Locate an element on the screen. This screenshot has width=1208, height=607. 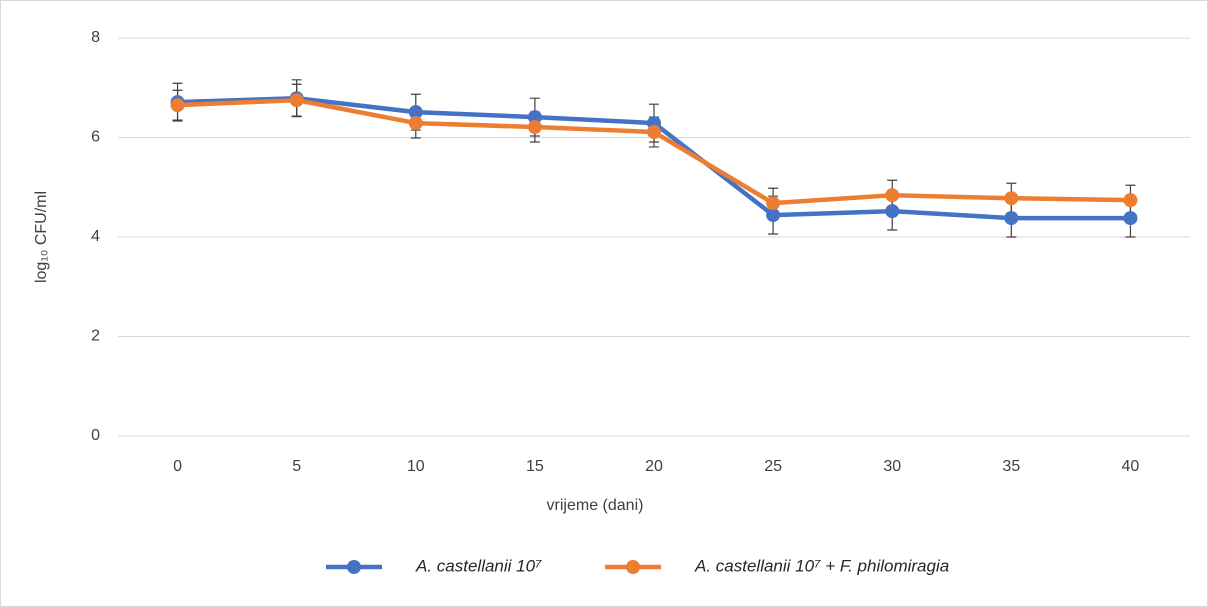
legend-label: A. castellanii 10⁷ is located at coordinates (478, 565).